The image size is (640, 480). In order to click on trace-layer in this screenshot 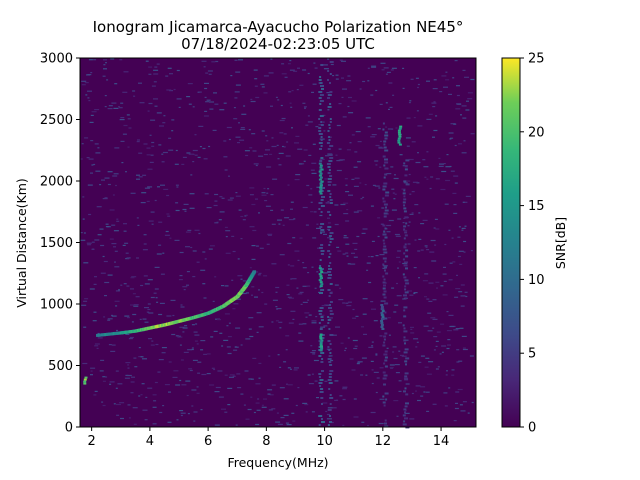, I will do `click(176, 303)`.